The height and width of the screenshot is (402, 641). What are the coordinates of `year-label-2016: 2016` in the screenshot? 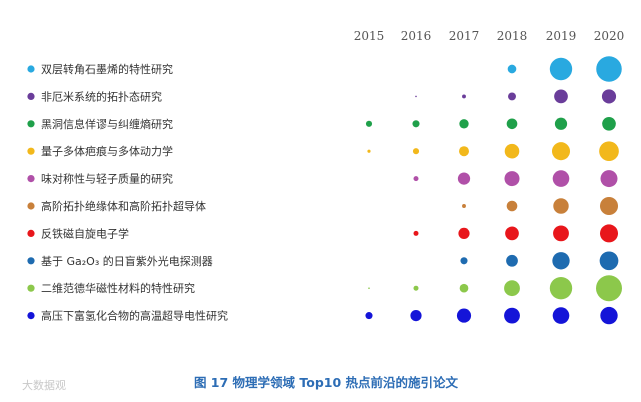 It's located at (416, 36).